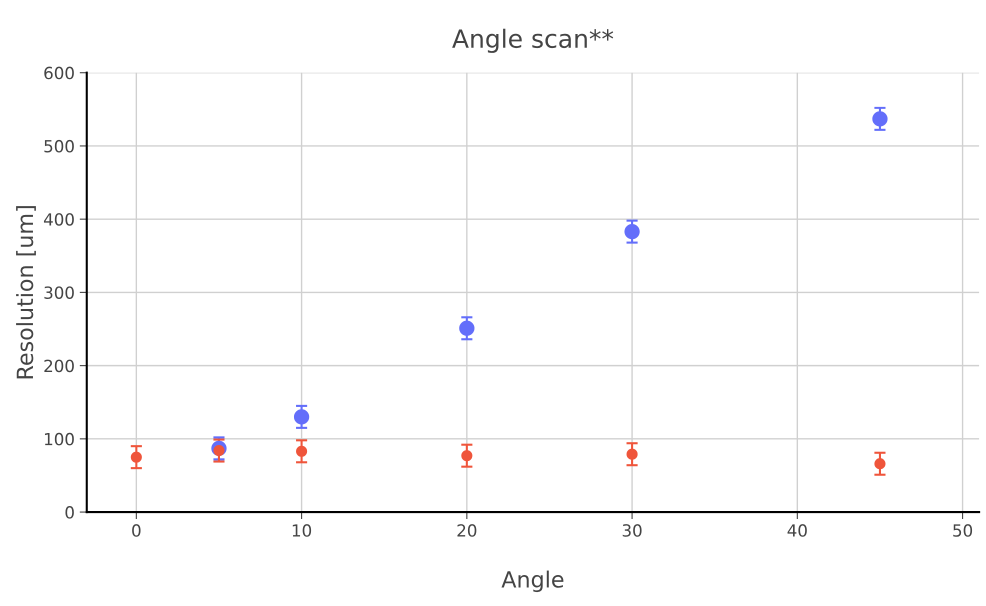  I want to click on y-tick-label: 400, so click(59, 219).